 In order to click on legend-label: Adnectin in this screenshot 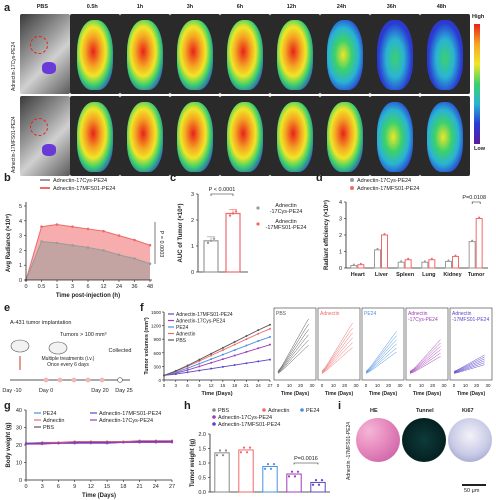, I will do `click(285, 206)`.